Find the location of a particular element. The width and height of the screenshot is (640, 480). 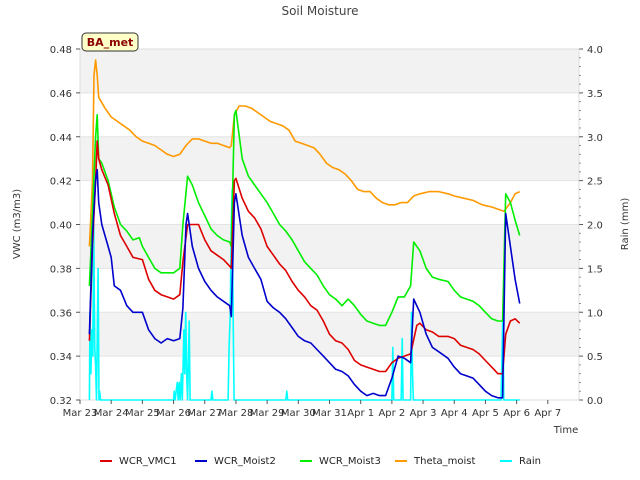

y2-tick-label: 2.0 is located at coordinates (595, 226).